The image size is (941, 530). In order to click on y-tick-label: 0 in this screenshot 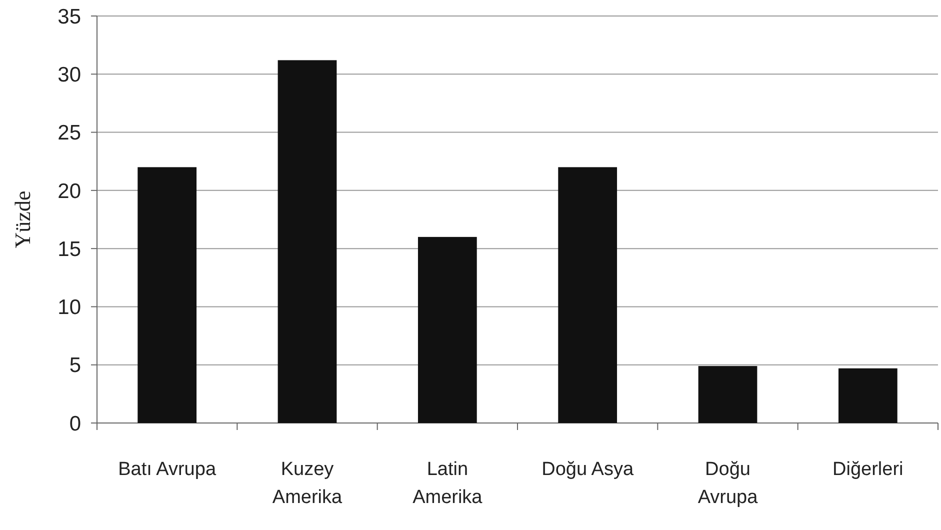, I will do `click(75, 424)`.